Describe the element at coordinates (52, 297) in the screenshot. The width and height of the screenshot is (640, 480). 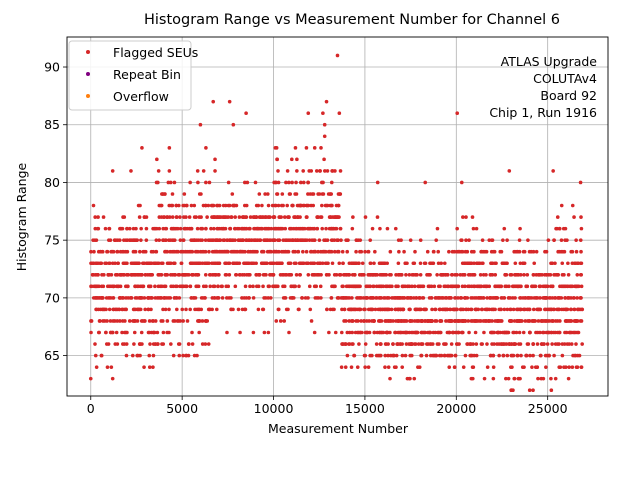
I see `y-tick-label: 70` at that location.